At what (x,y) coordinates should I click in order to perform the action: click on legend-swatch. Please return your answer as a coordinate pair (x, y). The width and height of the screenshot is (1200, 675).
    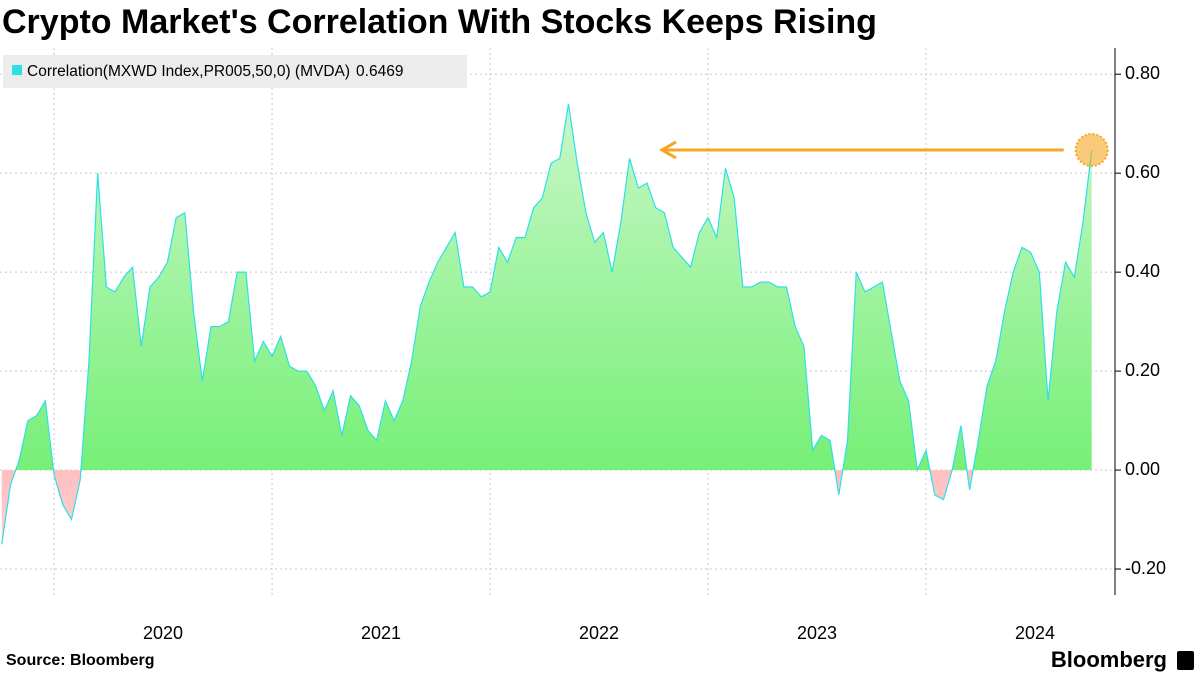
    Looking at the image, I should click on (17, 70).